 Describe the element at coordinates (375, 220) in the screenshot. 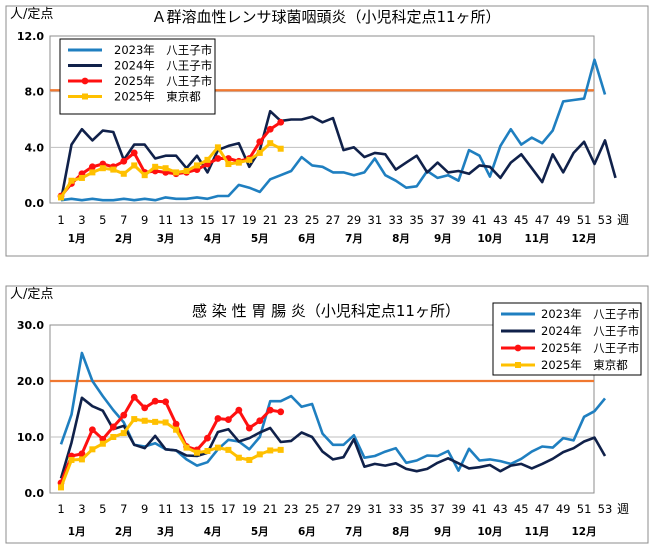

I see `x-tick-label: 31` at that location.